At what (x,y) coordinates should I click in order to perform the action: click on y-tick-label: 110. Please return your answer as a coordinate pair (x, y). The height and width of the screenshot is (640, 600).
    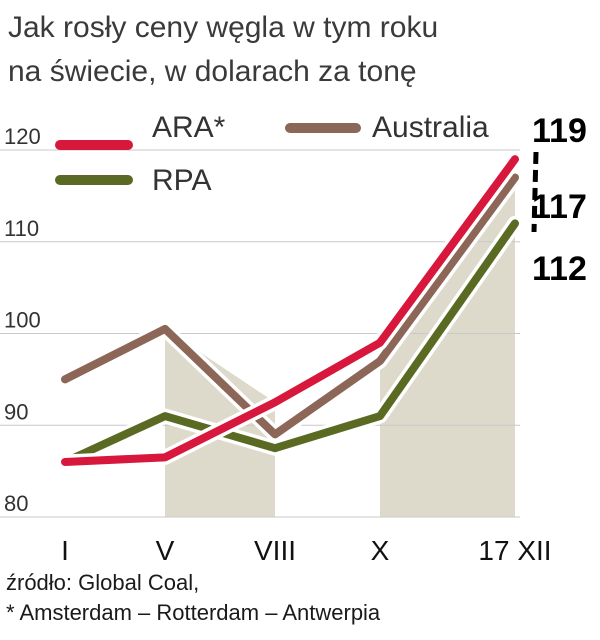
    Looking at the image, I should click on (21, 228).